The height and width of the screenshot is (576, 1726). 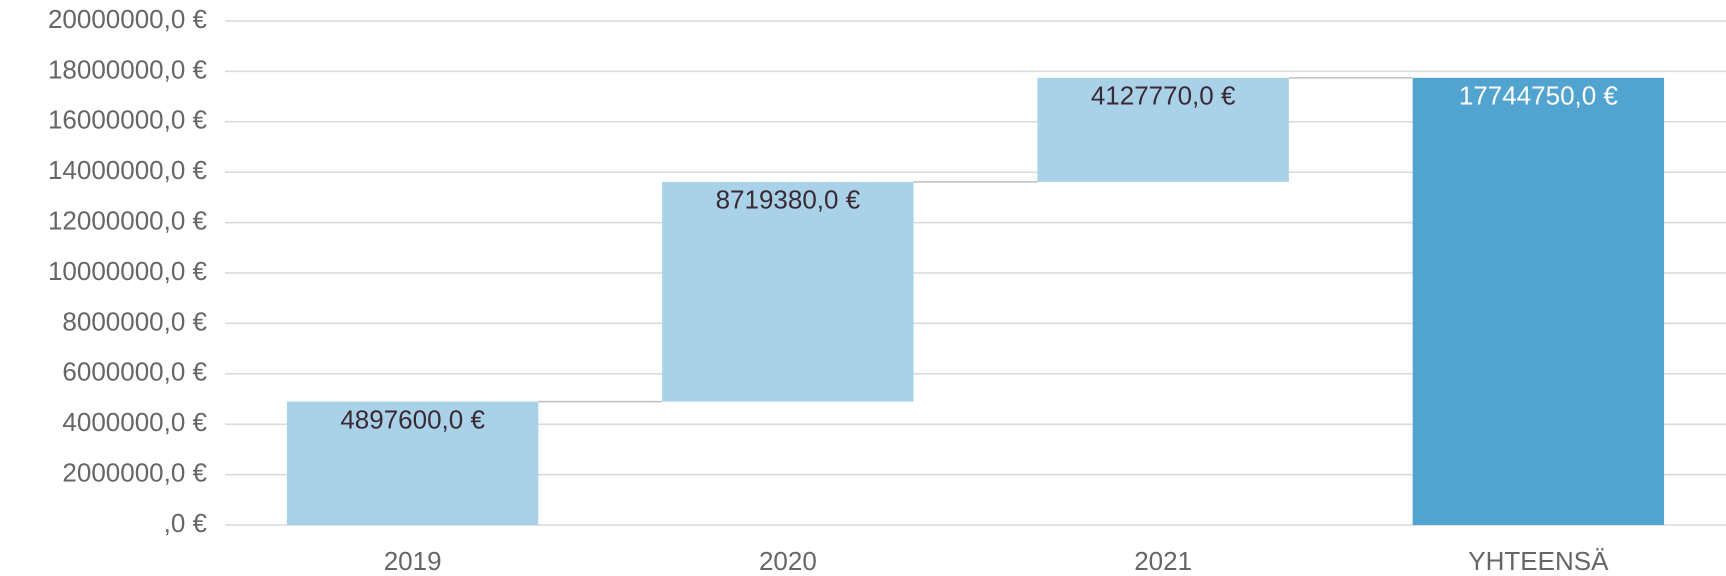 What do you see at coordinates (1163, 561) in the screenshot?
I see `x-tick-label: 2021` at bounding box center [1163, 561].